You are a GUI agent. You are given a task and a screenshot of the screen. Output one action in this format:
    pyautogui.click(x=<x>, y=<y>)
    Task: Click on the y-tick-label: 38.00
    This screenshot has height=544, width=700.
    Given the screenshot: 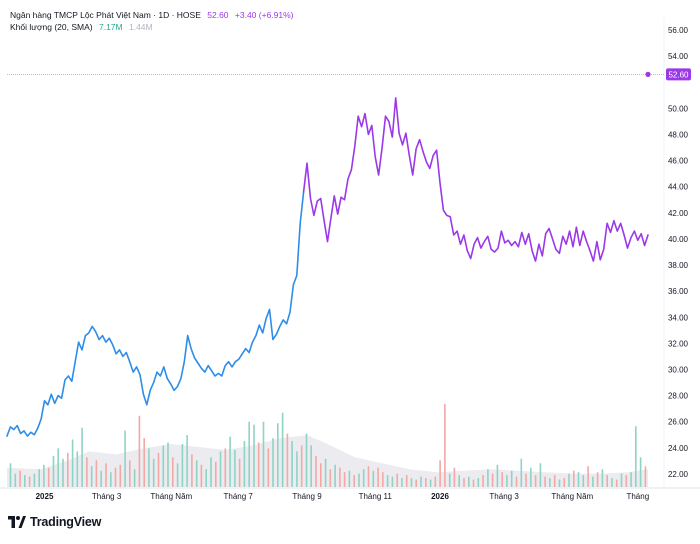 What is the action you would take?
    pyautogui.click(x=678, y=265)
    